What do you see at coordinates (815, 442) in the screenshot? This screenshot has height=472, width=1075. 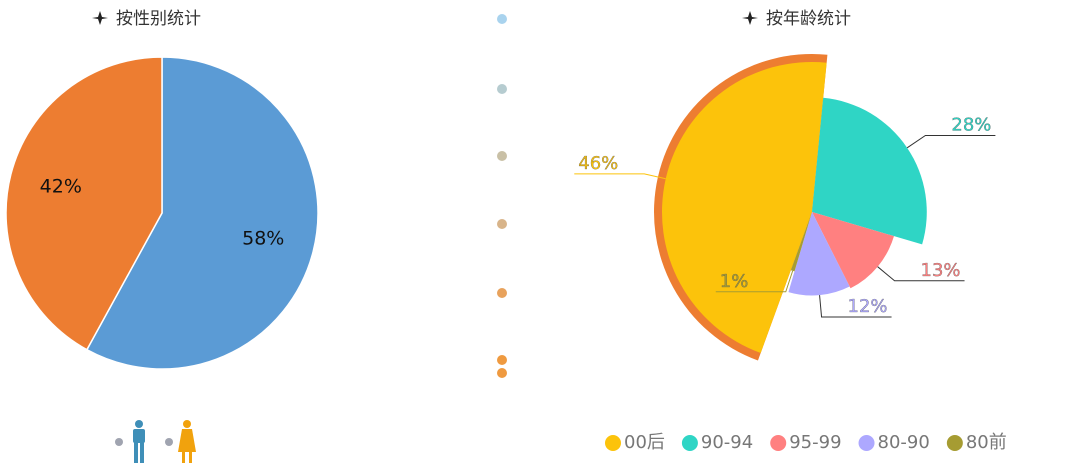 I see `legend-label: 95-99` at bounding box center [815, 442].